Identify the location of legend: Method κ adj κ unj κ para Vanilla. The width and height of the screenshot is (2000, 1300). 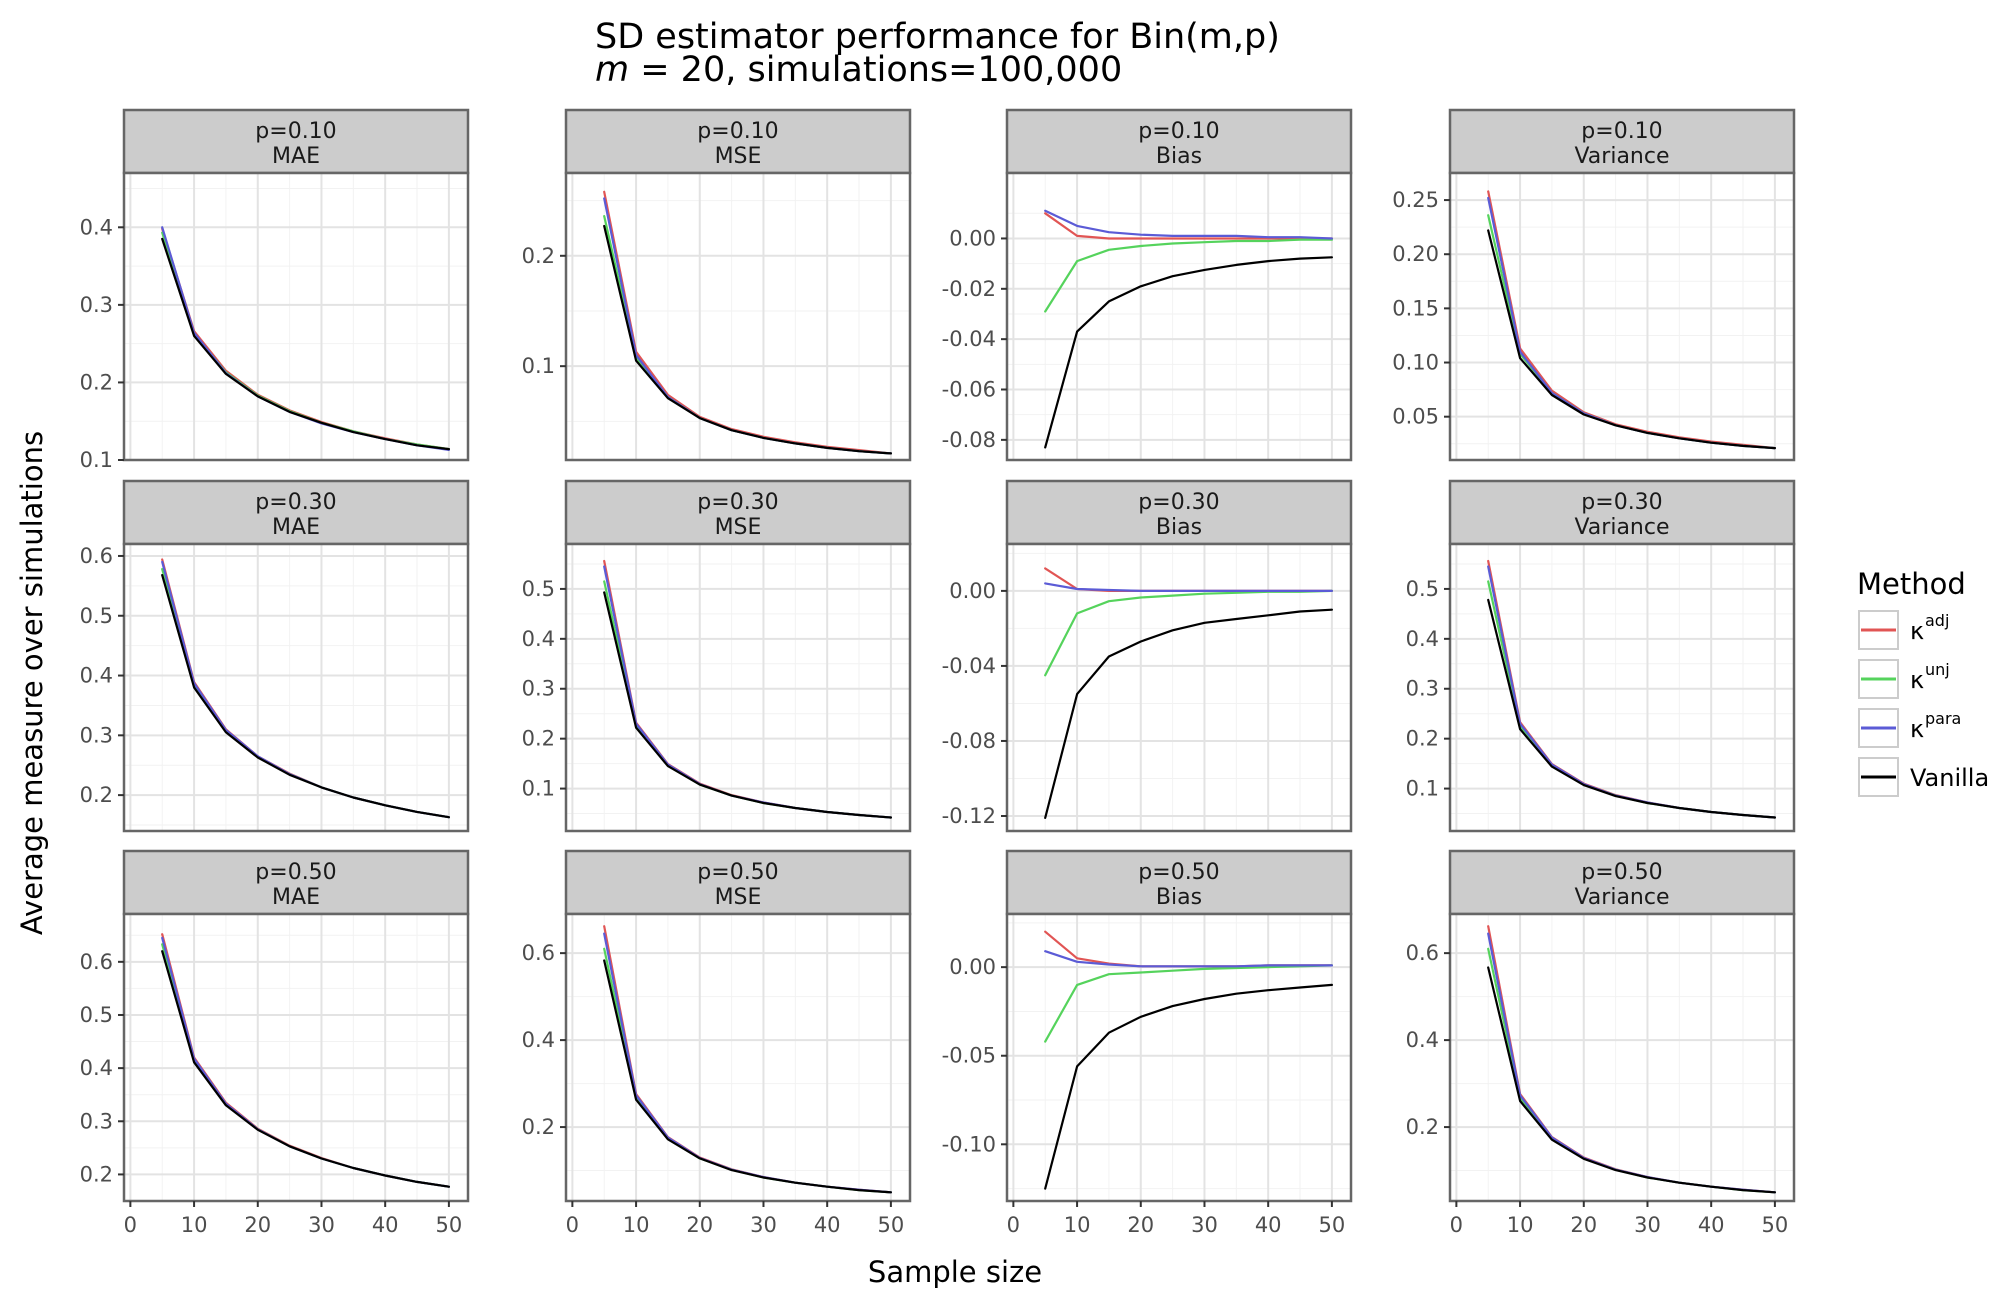
(1923, 682).